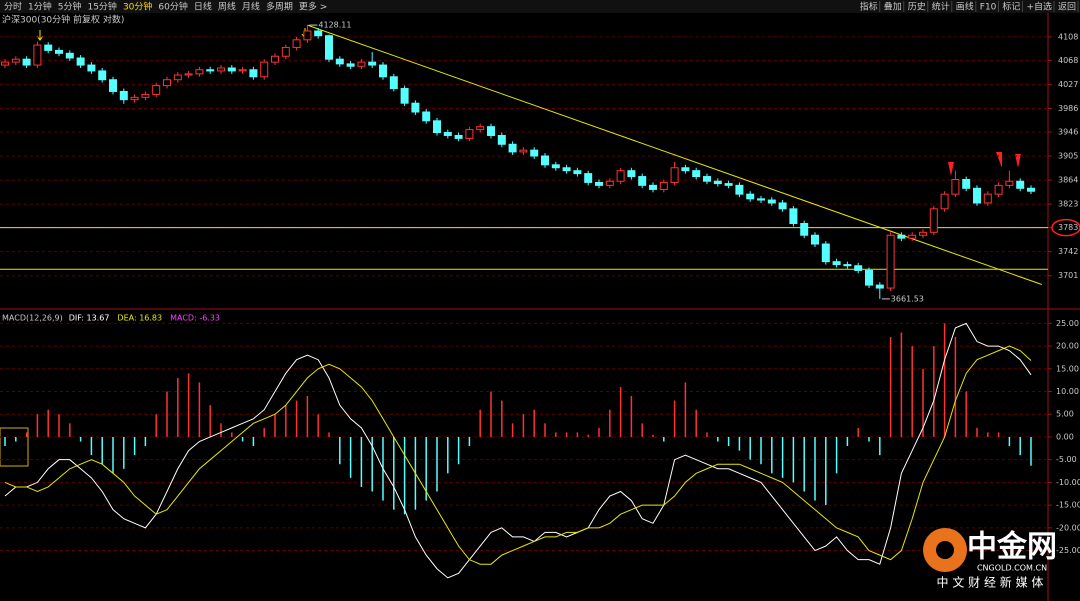 Image resolution: width=1080 pixels, height=601 pixels. What do you see at coordinates (13, 7) in the screenshot?
I see `period-tab: 分时` at bounding box center [13, 7].